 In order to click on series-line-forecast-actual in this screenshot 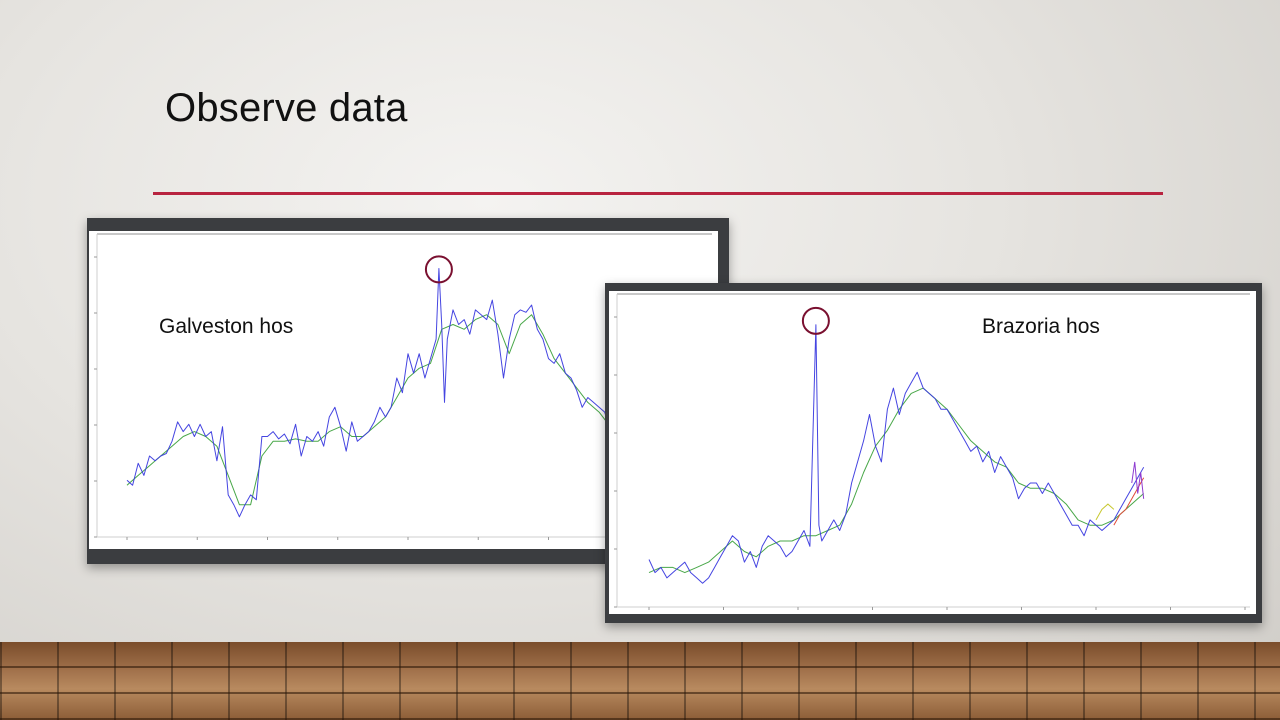, I will do `click(1138, 480)`.